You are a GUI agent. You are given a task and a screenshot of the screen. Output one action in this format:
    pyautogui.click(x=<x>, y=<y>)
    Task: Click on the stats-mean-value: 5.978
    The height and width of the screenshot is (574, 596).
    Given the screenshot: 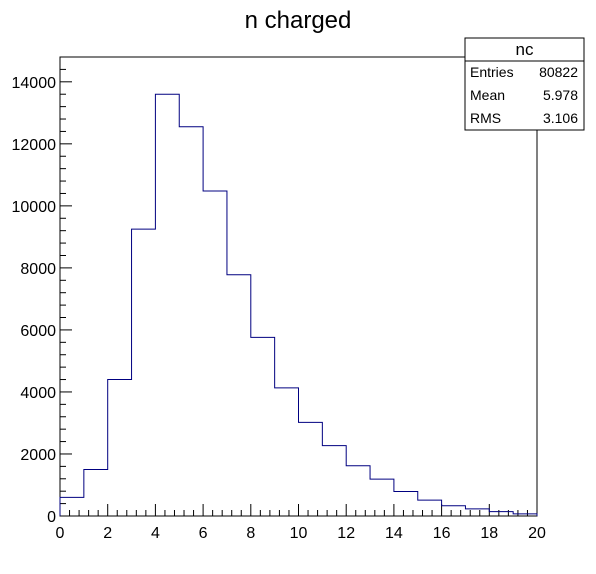 What is the action you would take?
    pyautogui.click(x=560, y=95)
    